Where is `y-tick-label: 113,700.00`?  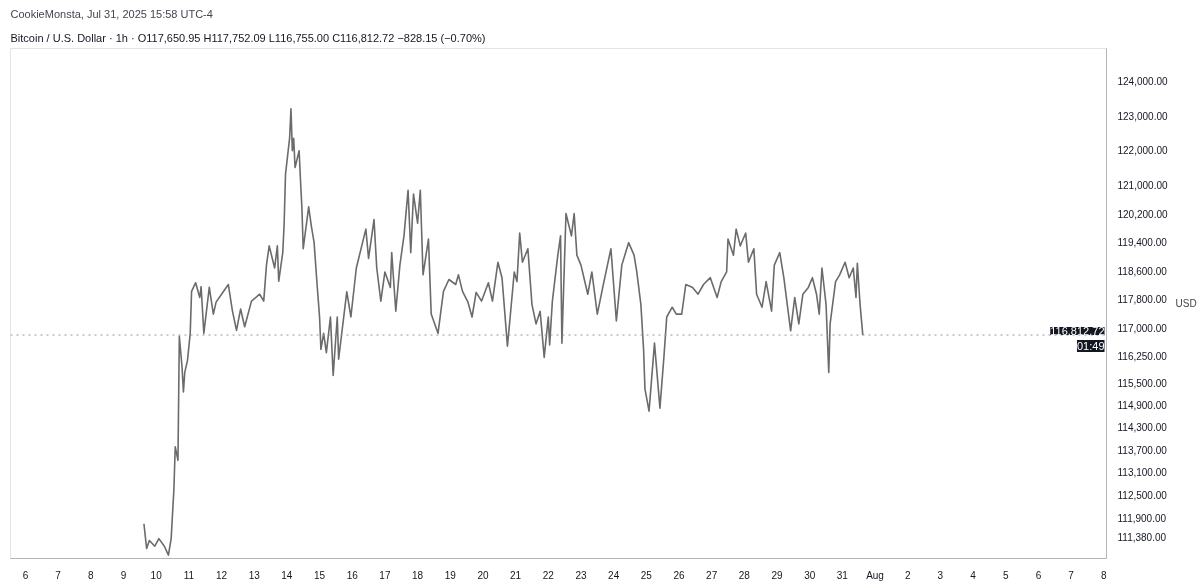 y-tick-label: 113,700.00 is located at coordinates (1142, 450).